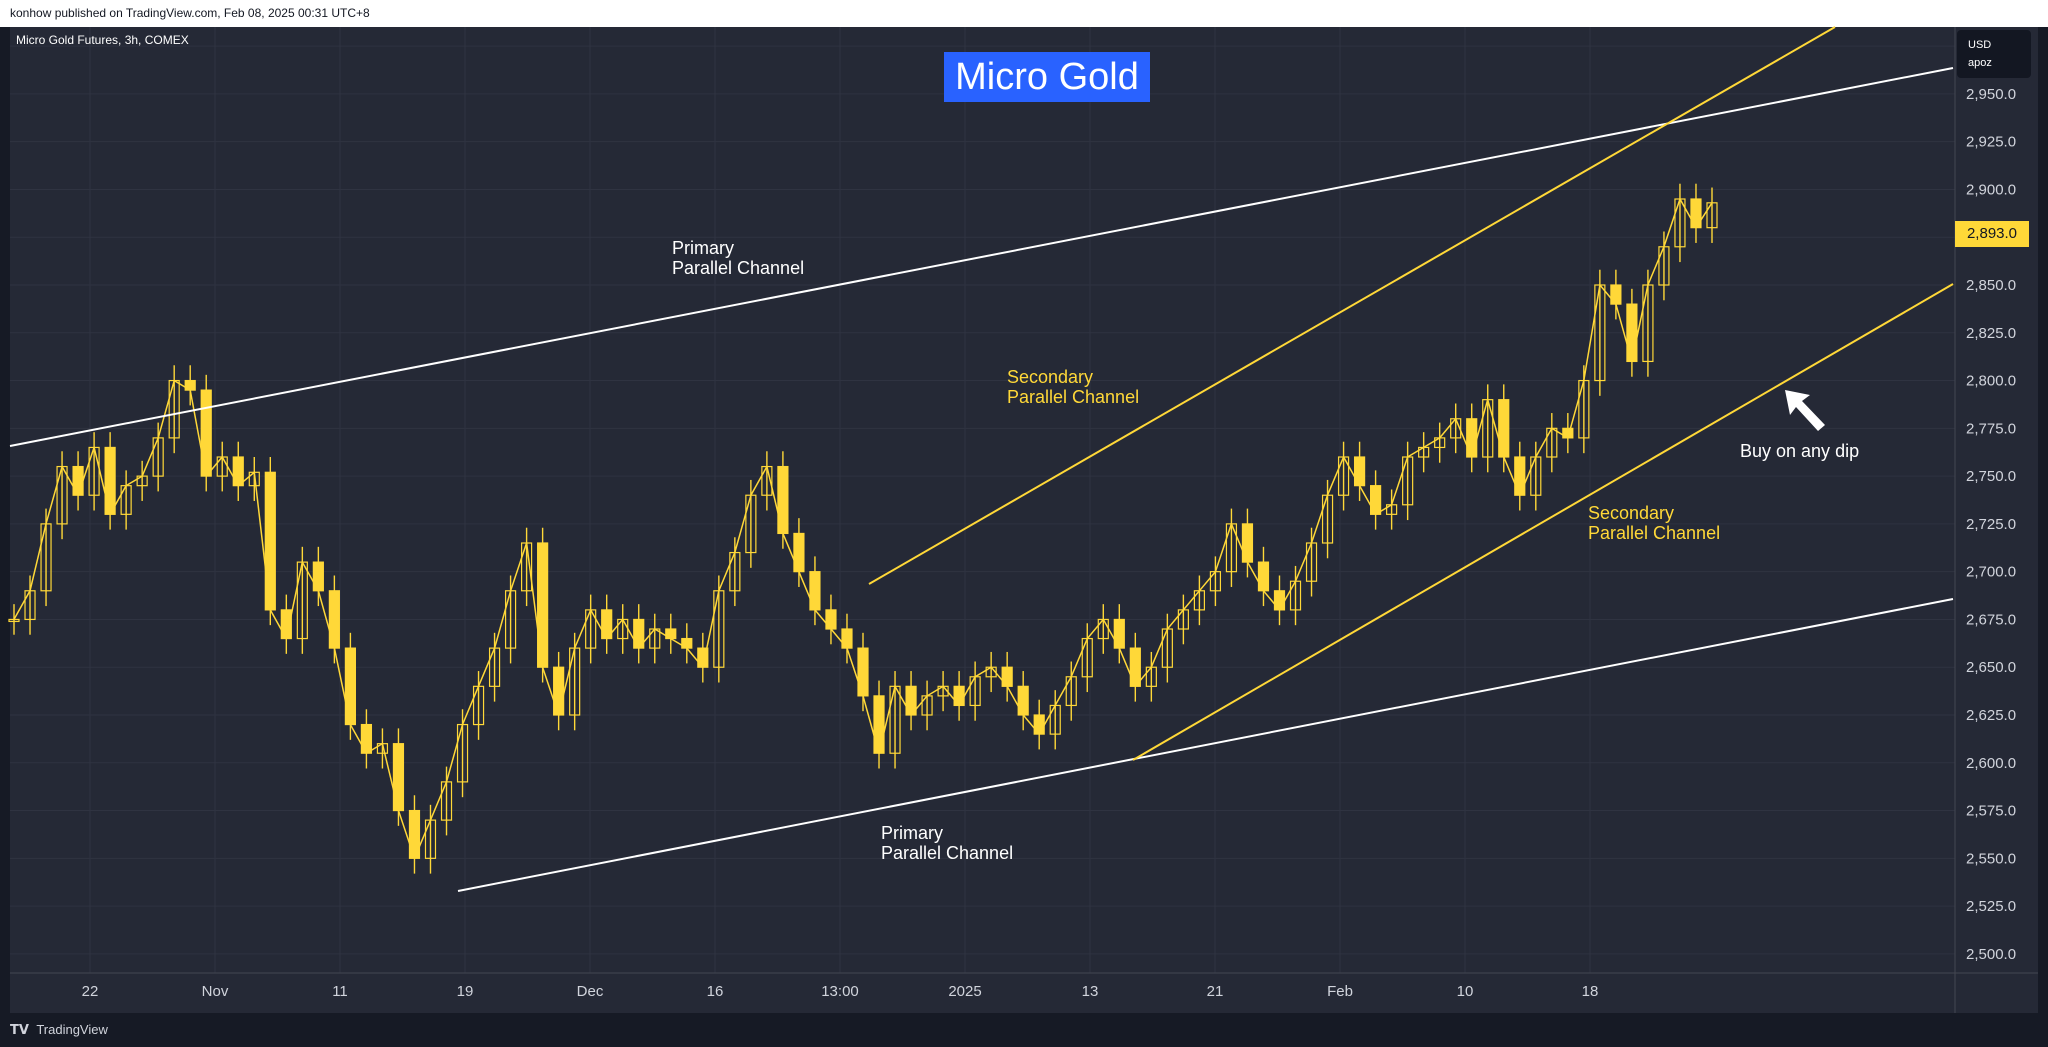 This screenshot has height=1047, width=2048. What do you see at coordinates (465, 991) in the screenshot?
I see `x-tick-label: 19` at bounding box center [465, 991].